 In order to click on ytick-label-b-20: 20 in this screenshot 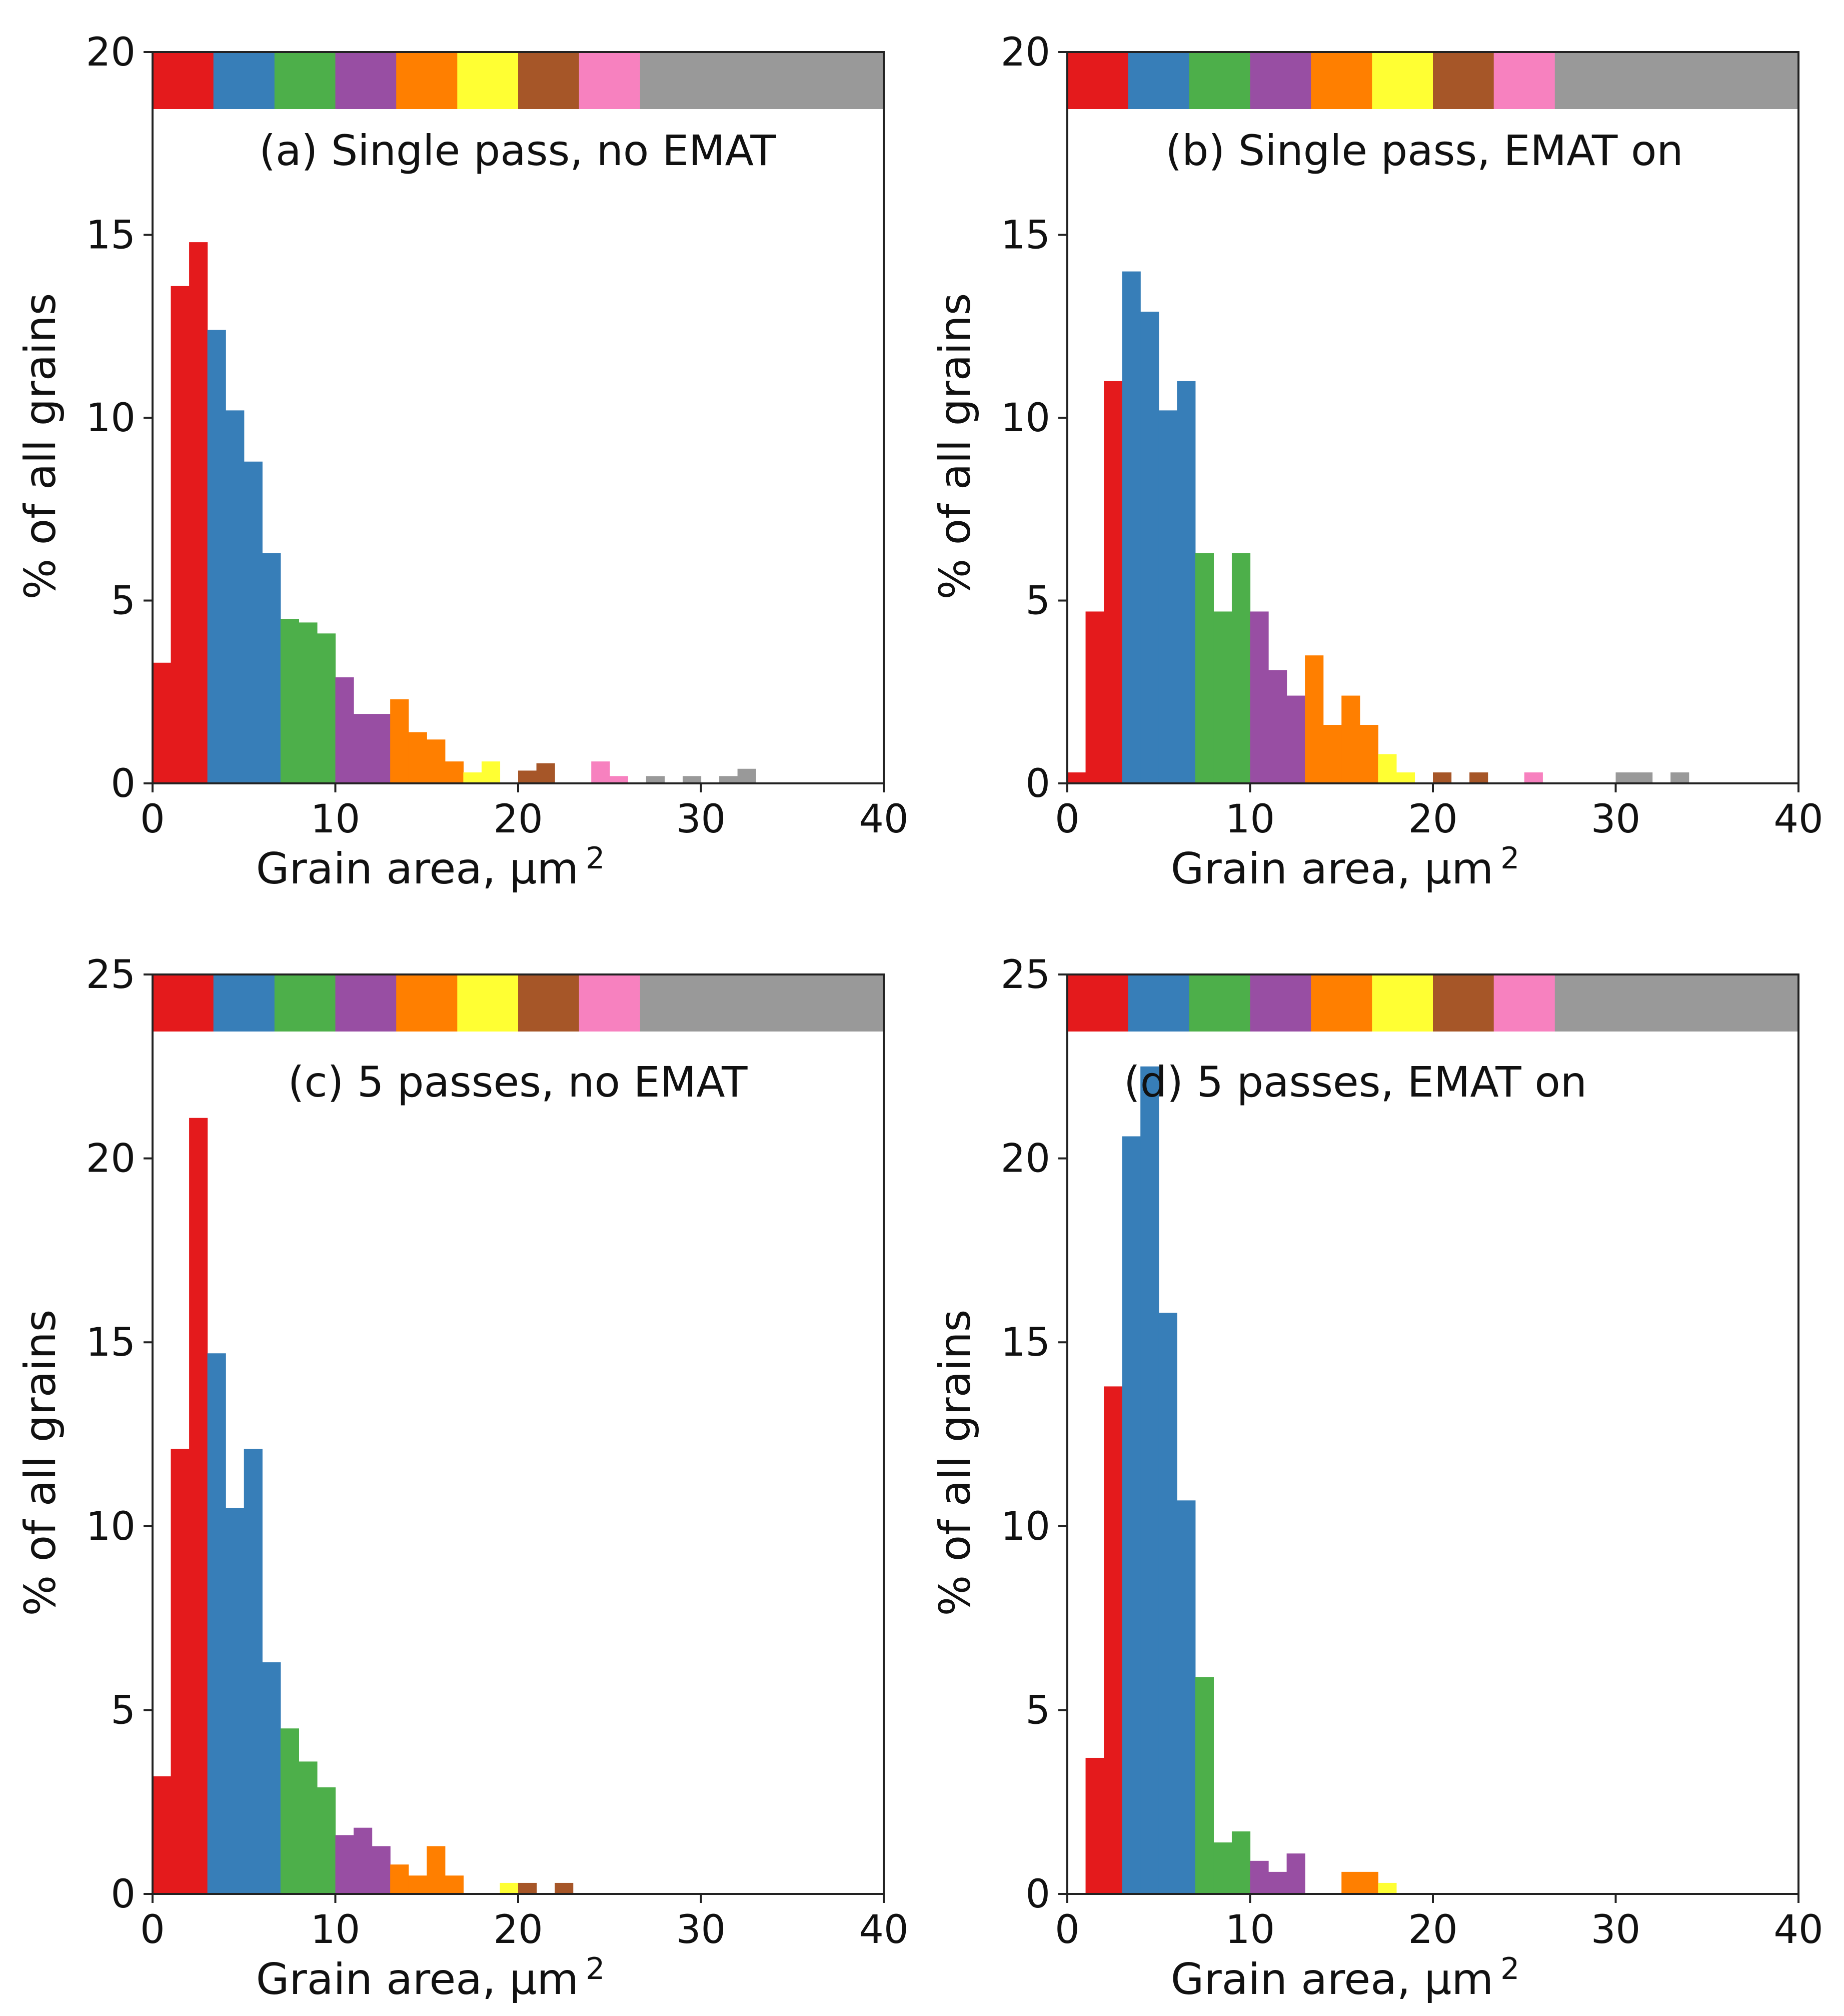, I will do `click(1025, 53)`.